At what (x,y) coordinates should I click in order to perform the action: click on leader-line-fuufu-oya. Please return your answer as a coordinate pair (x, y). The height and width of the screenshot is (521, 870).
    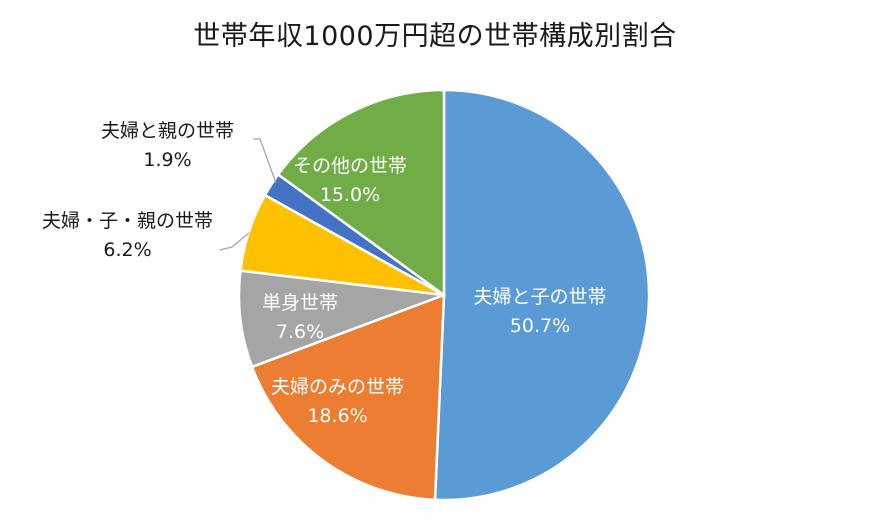
    Looking at the image, I should click on (265, 161).